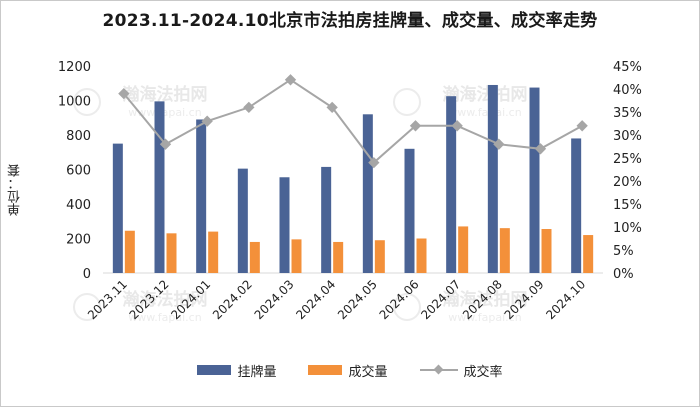 The width and height of the screenshot is (700, 407). What do you see at coordinates (78, 205) in the screenshot?
I see `left-tick-label: 400` at bounding box center [78, 205].